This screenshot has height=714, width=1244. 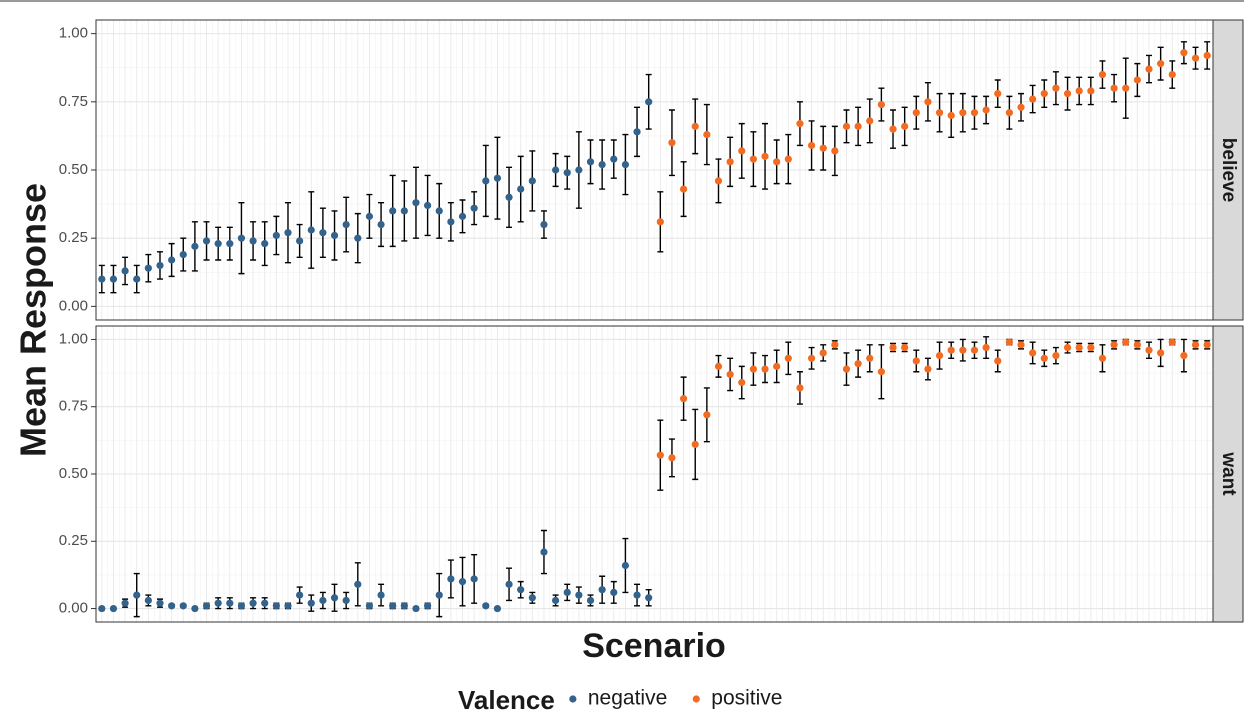 I want to click on strip, so click(x=1228, y=170).